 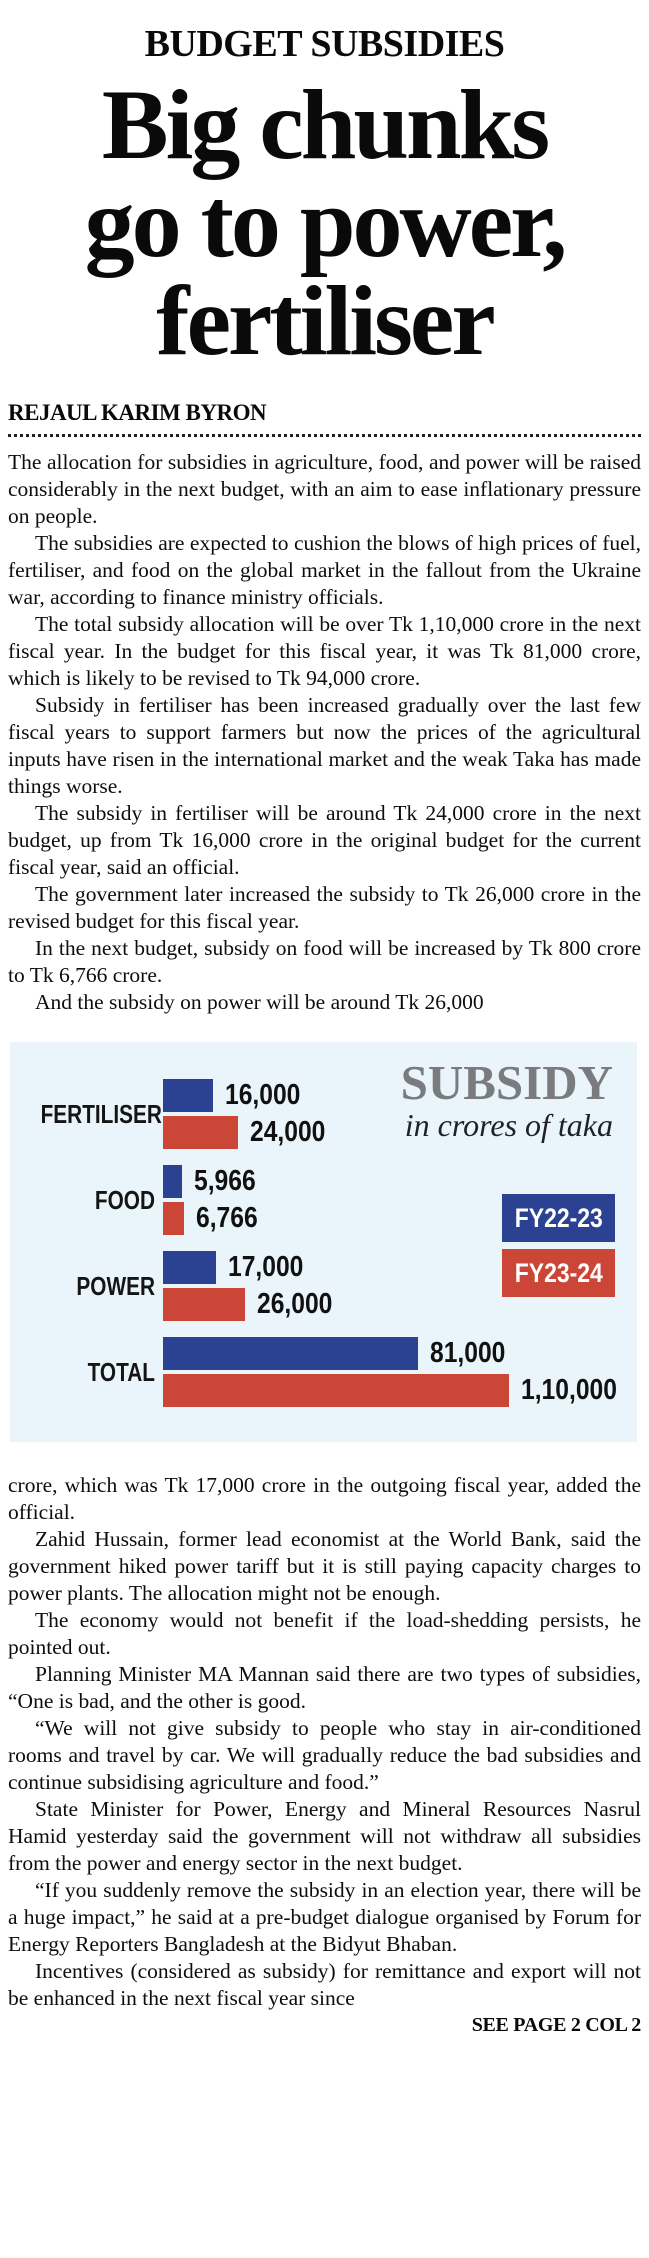 I want to click on chart-title: SUBSIDY, so click(x=506, y=1082).